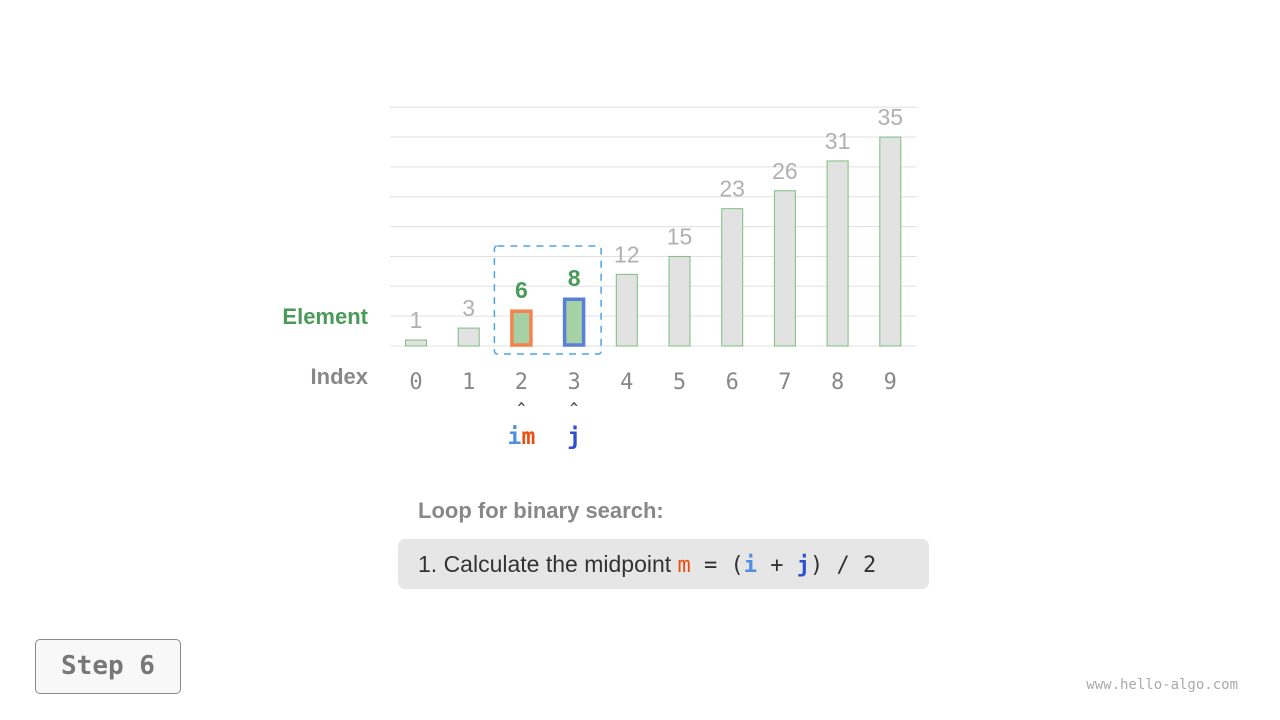  What do you see at coordinates (785, 171) in the screenshot?
I see `bar-value-label: 26` at bounding box center [785, 171].